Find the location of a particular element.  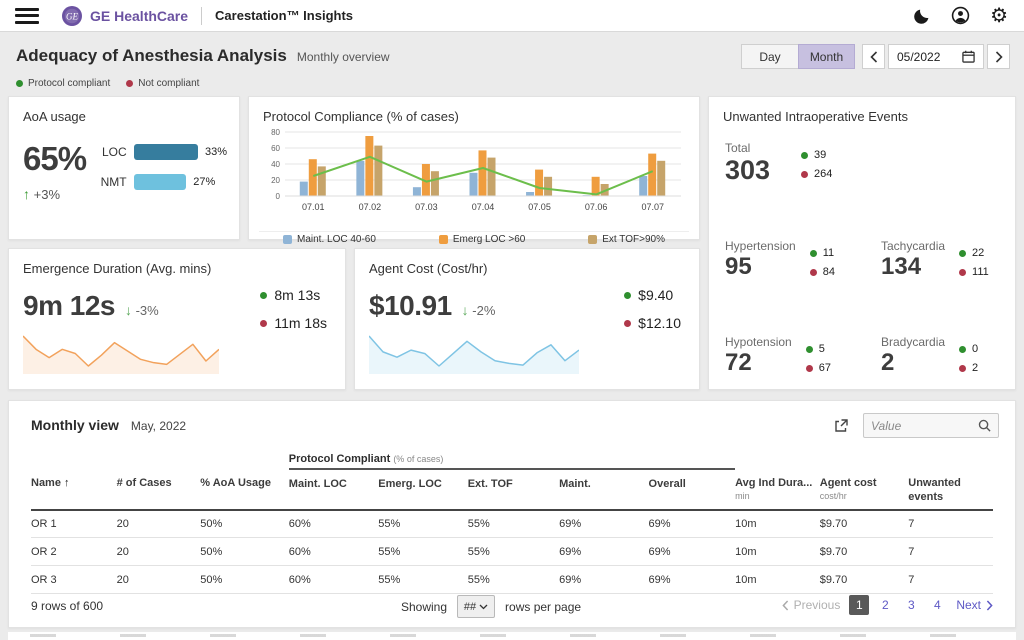

day-toggle-button: Day is located at coordinates (769, 56).